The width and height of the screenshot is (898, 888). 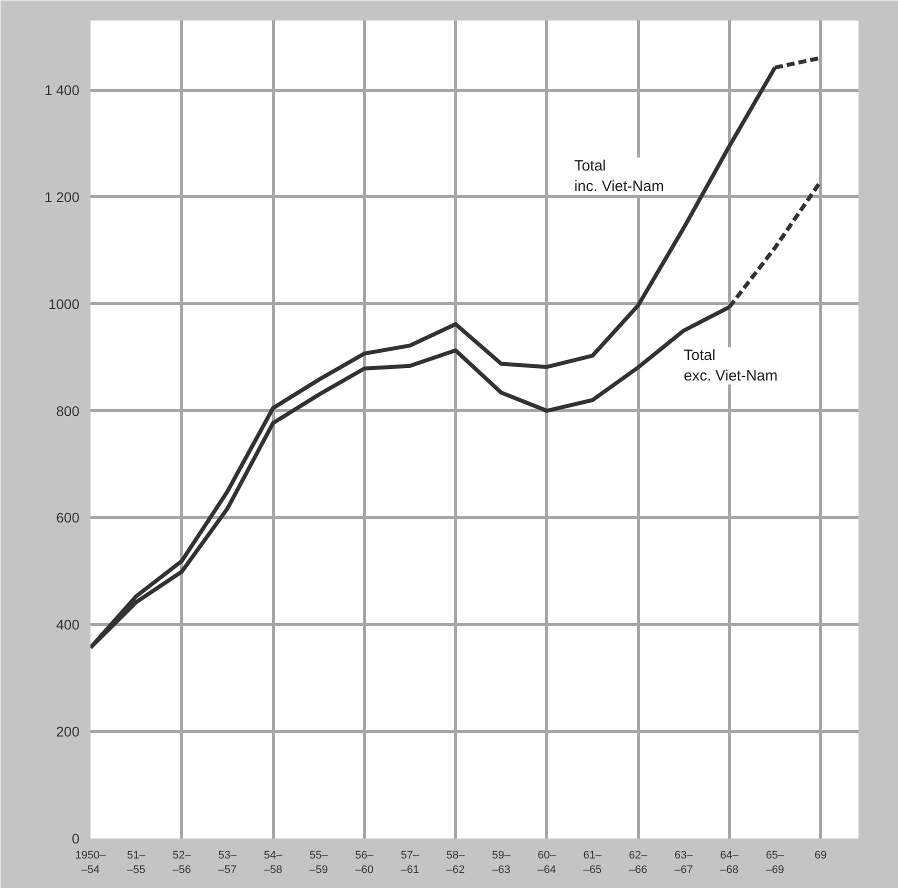 I want to click on x-tick-label: 53– –57, so click(x=228, y=863).